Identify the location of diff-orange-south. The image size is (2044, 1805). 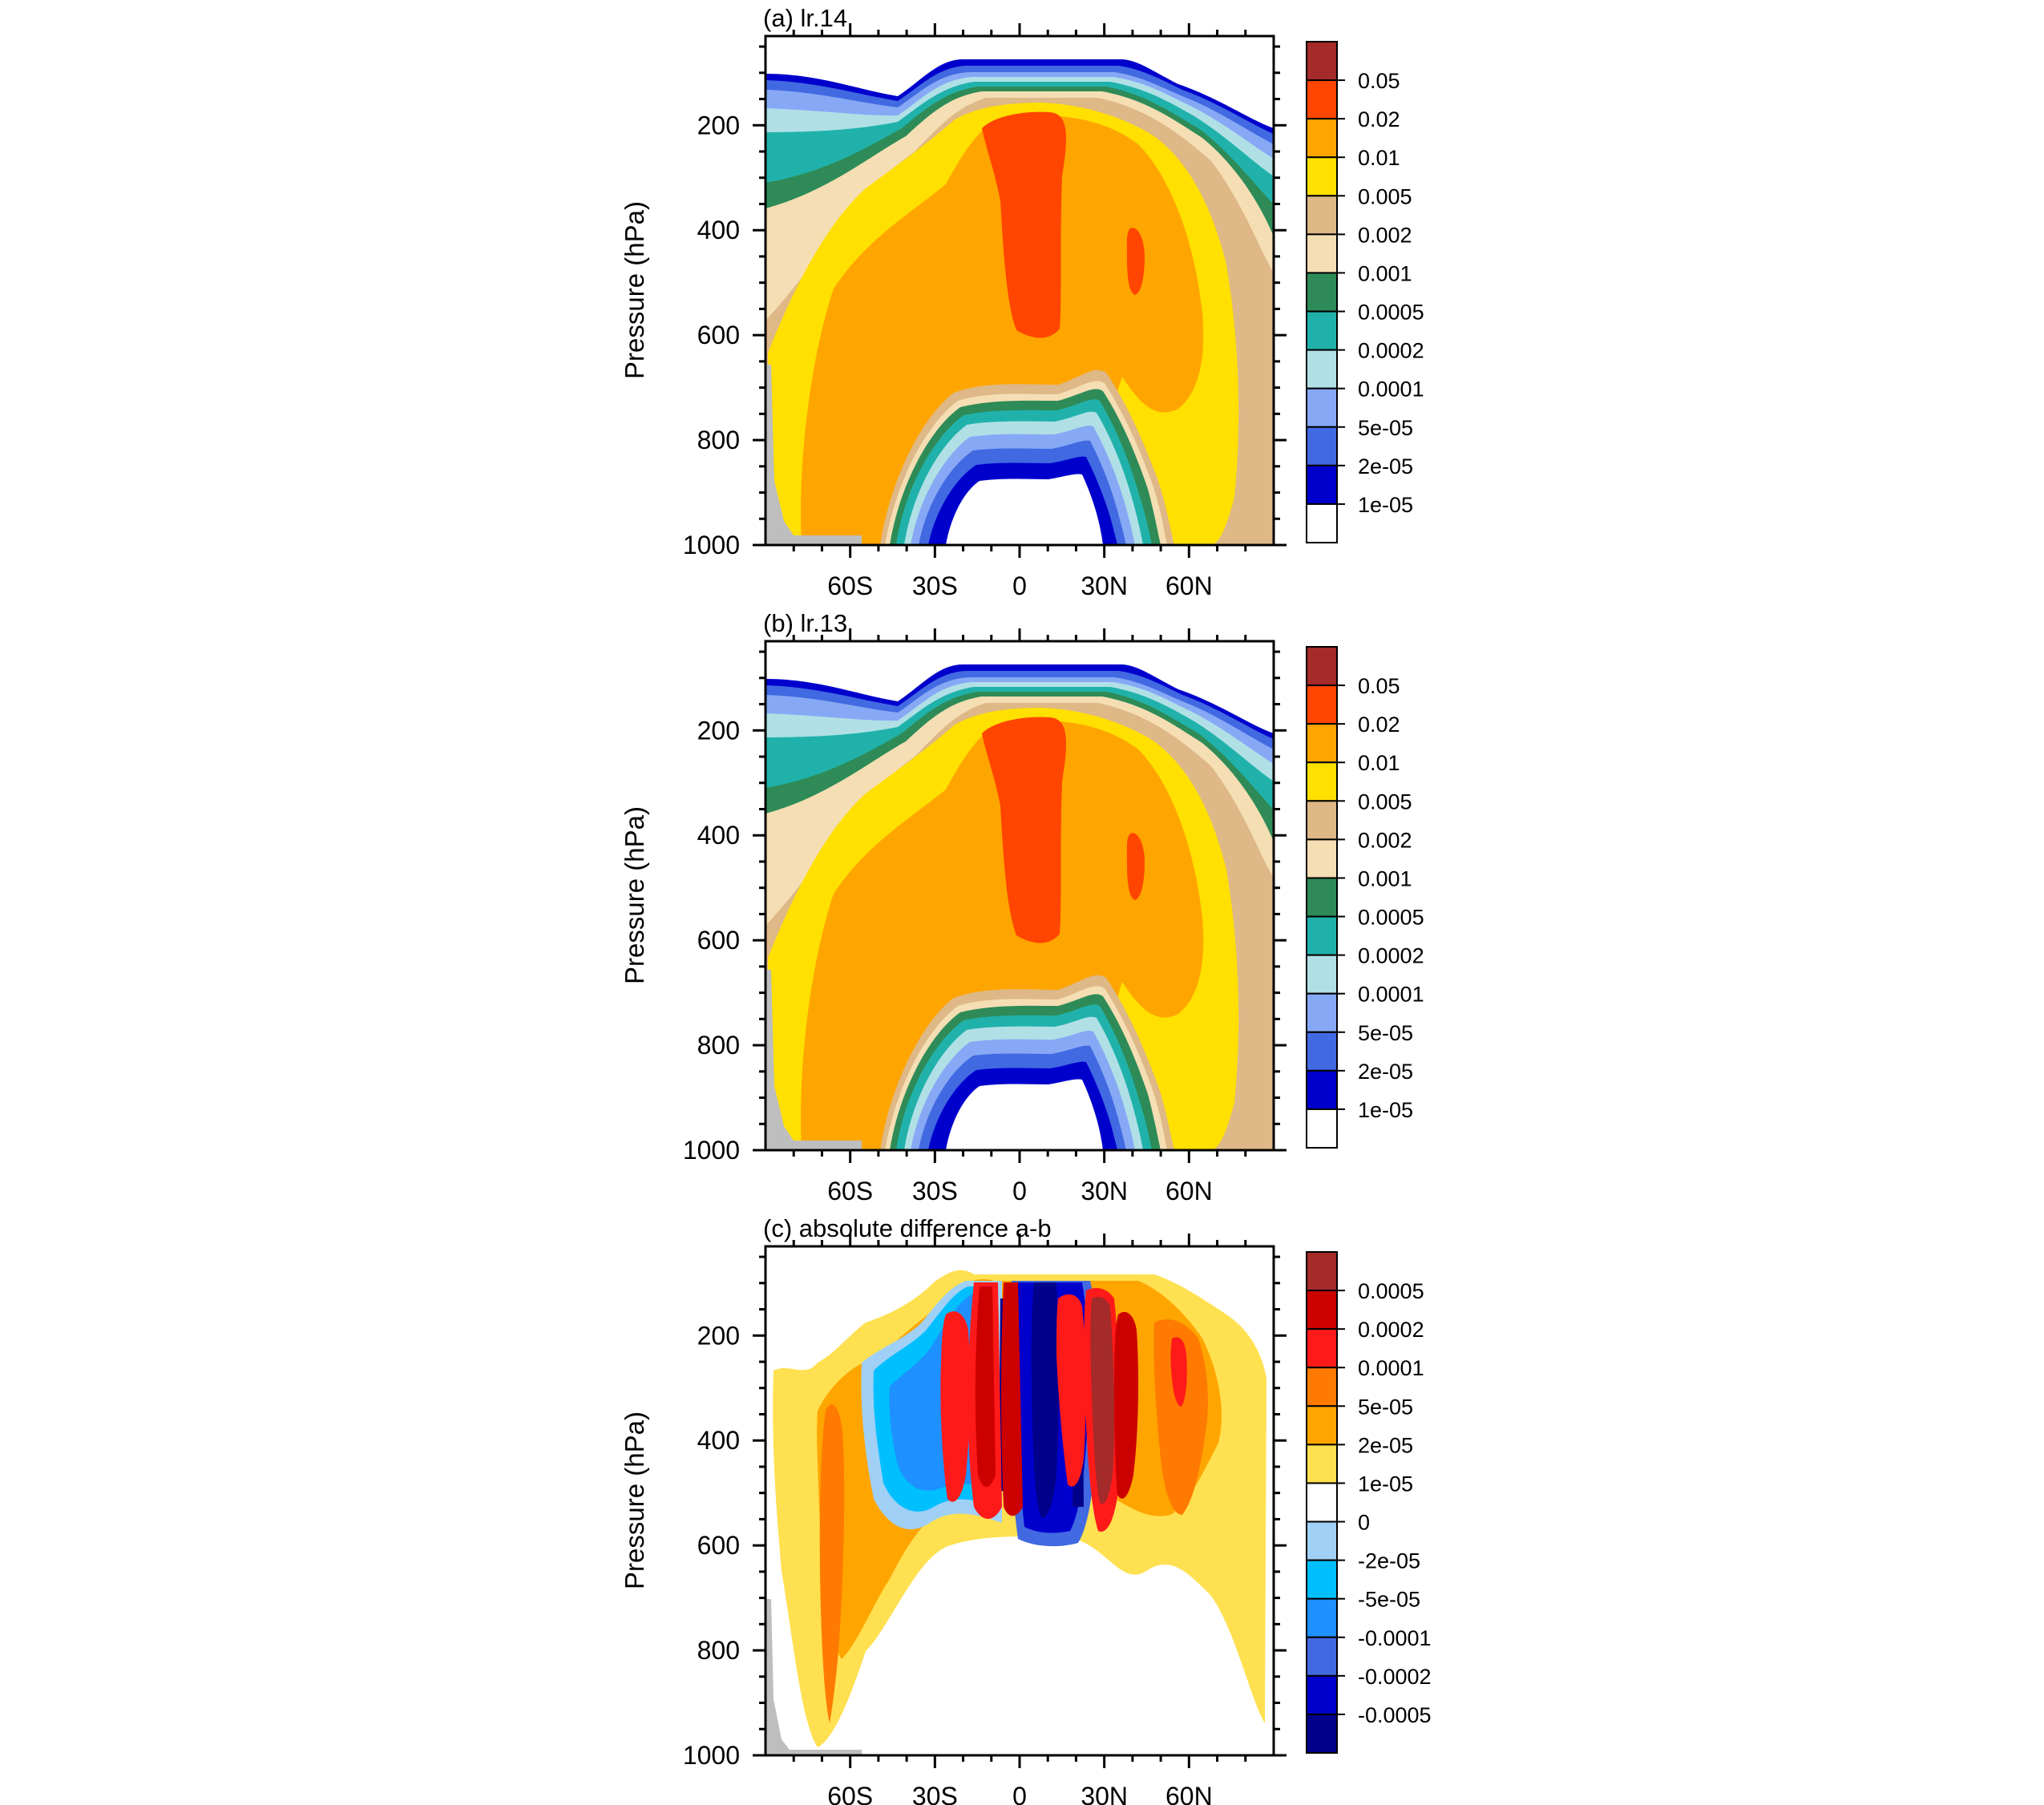
(832, 1563).